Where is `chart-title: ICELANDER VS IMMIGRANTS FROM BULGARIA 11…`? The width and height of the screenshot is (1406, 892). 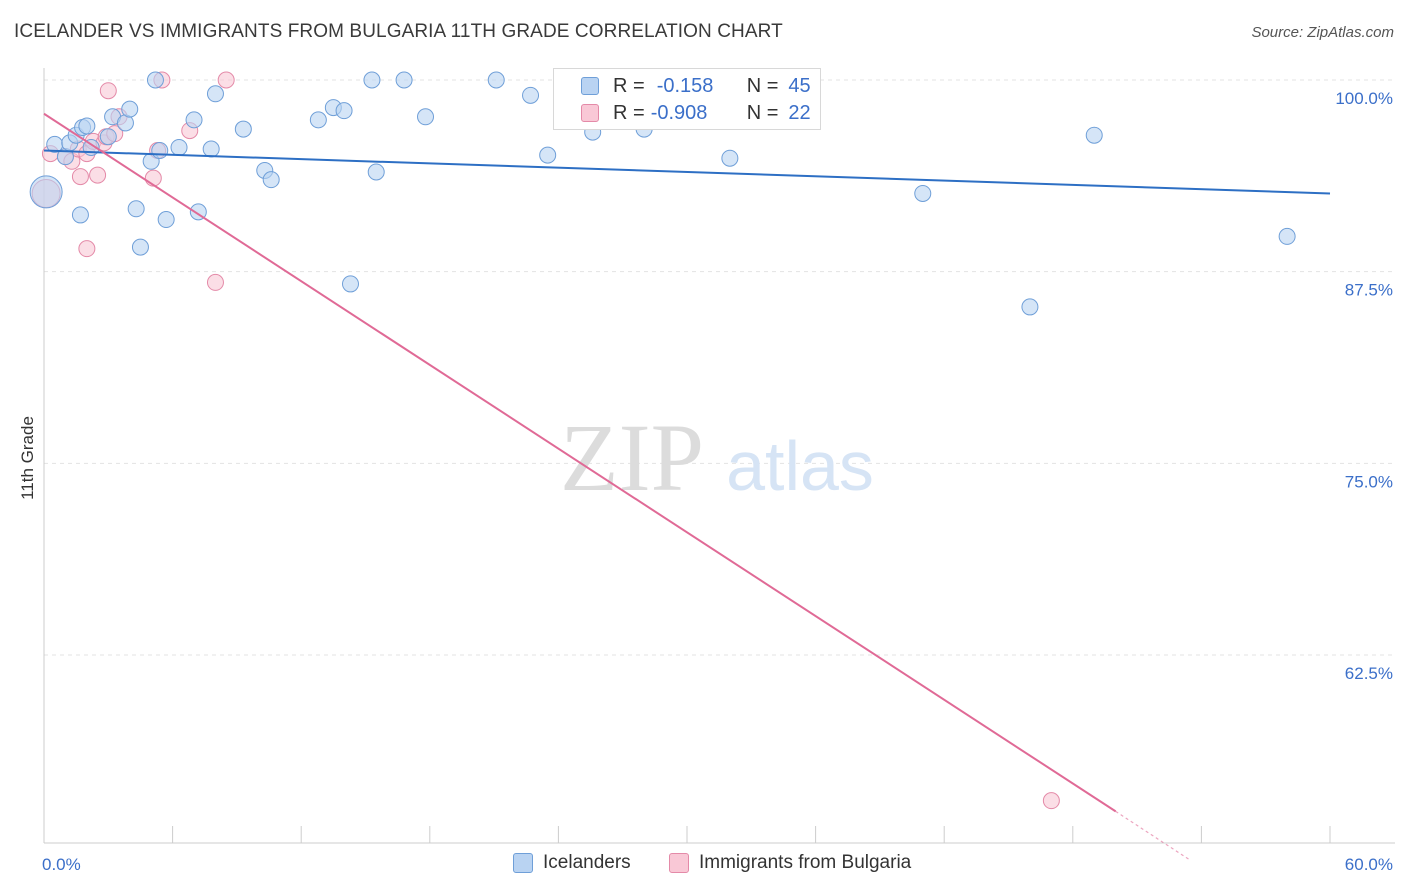
chart-title: ICELANDER VS IMMIGRANTS FROM BULGARIA 11… is located at coordinates (398, 31).